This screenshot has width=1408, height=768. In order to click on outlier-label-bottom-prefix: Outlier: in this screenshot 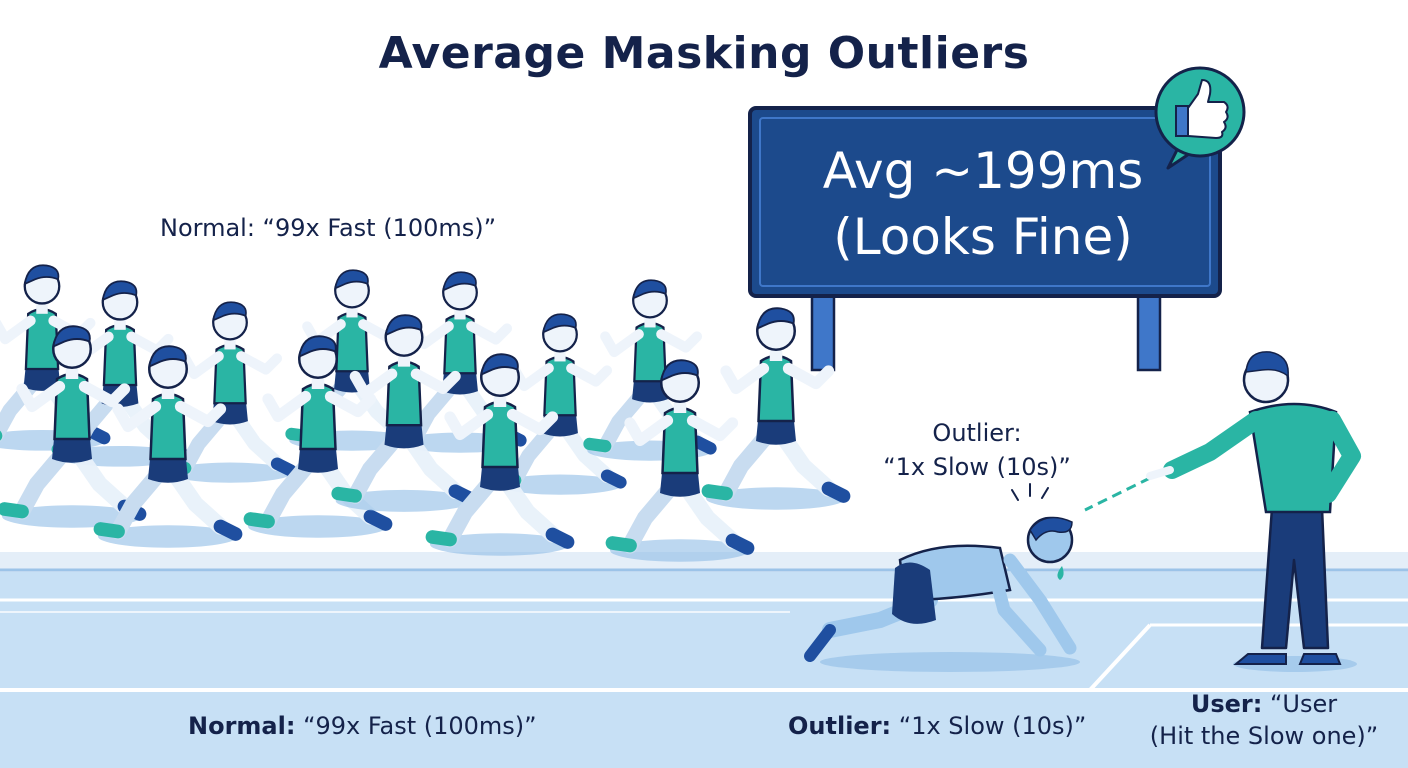, I will do `click(840, 726)`.